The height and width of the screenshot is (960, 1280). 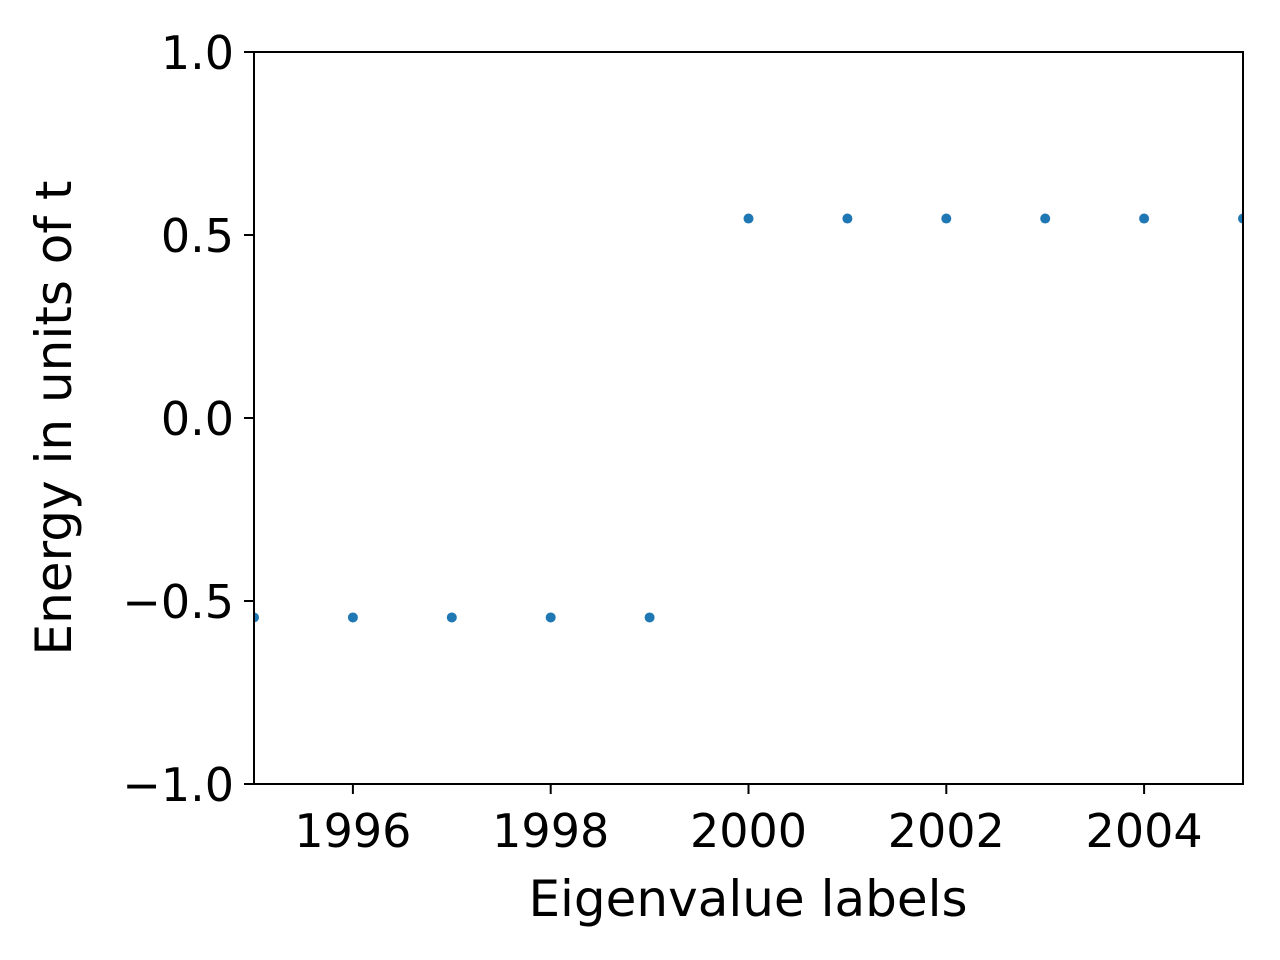 I want to click on x-tick-label: 2004, so click(x=1144, y=831).